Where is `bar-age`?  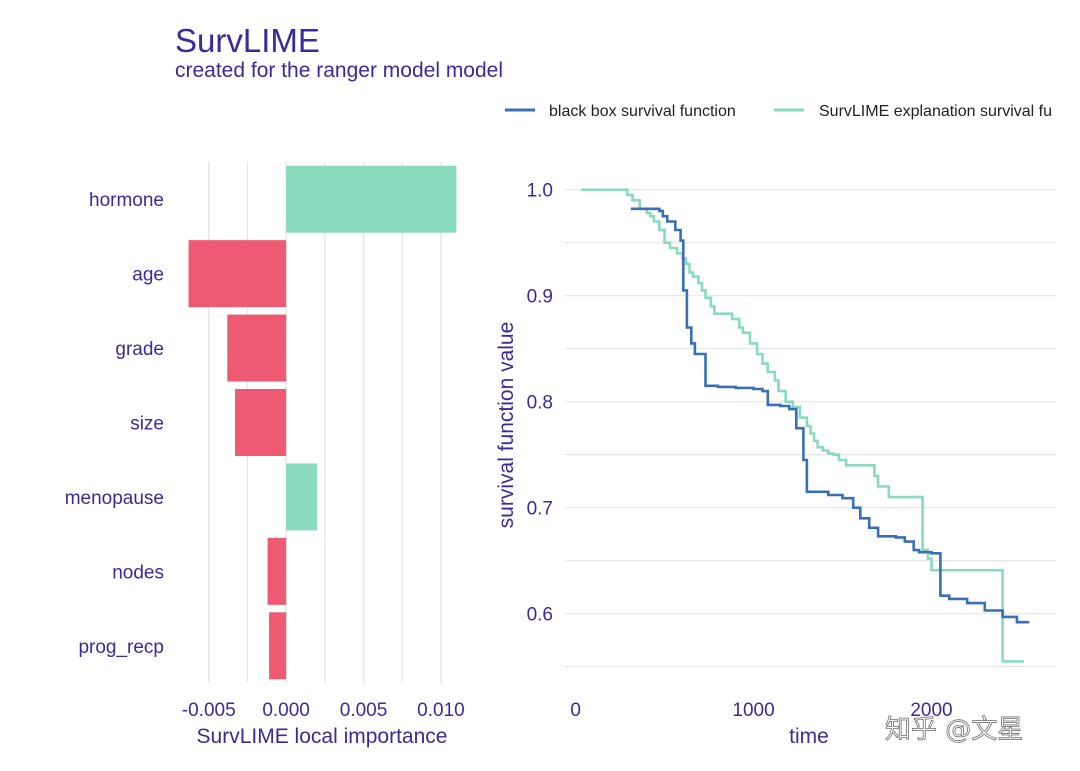
bar-age is located at coordinates (237, 274).